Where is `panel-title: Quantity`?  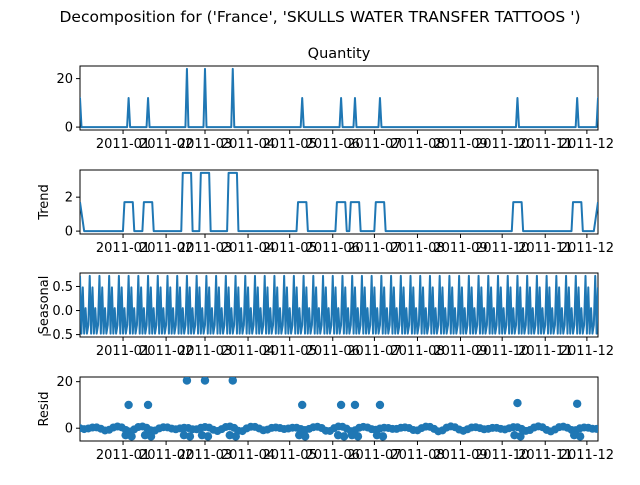
panel-title: Quantity is located at coordinates (339, 54).